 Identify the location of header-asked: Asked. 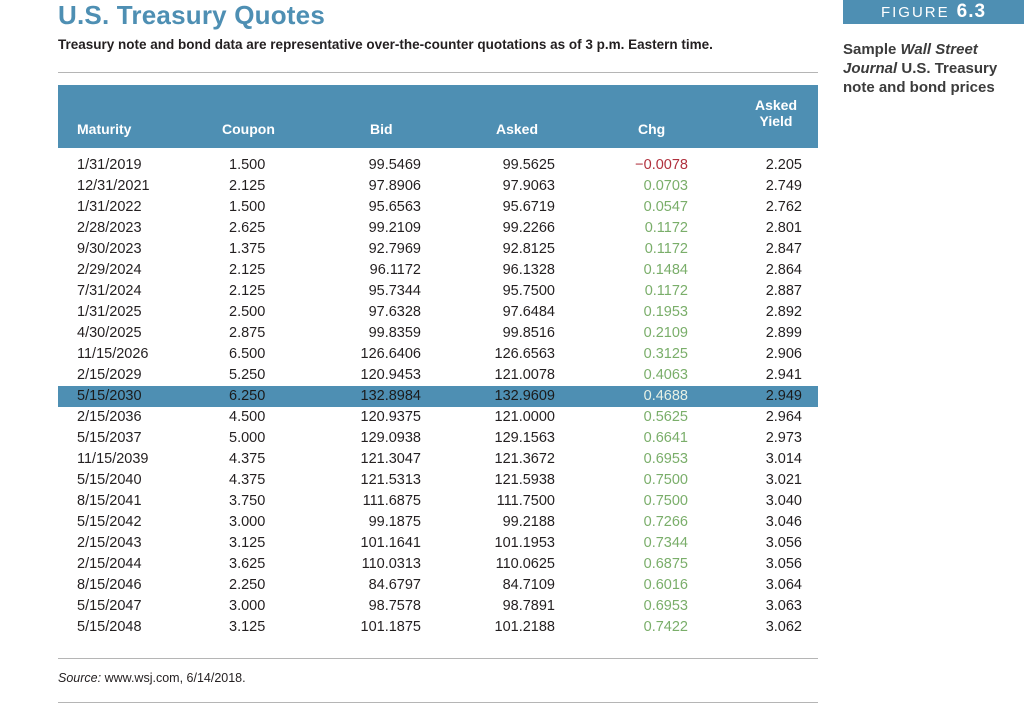
(517, 129).